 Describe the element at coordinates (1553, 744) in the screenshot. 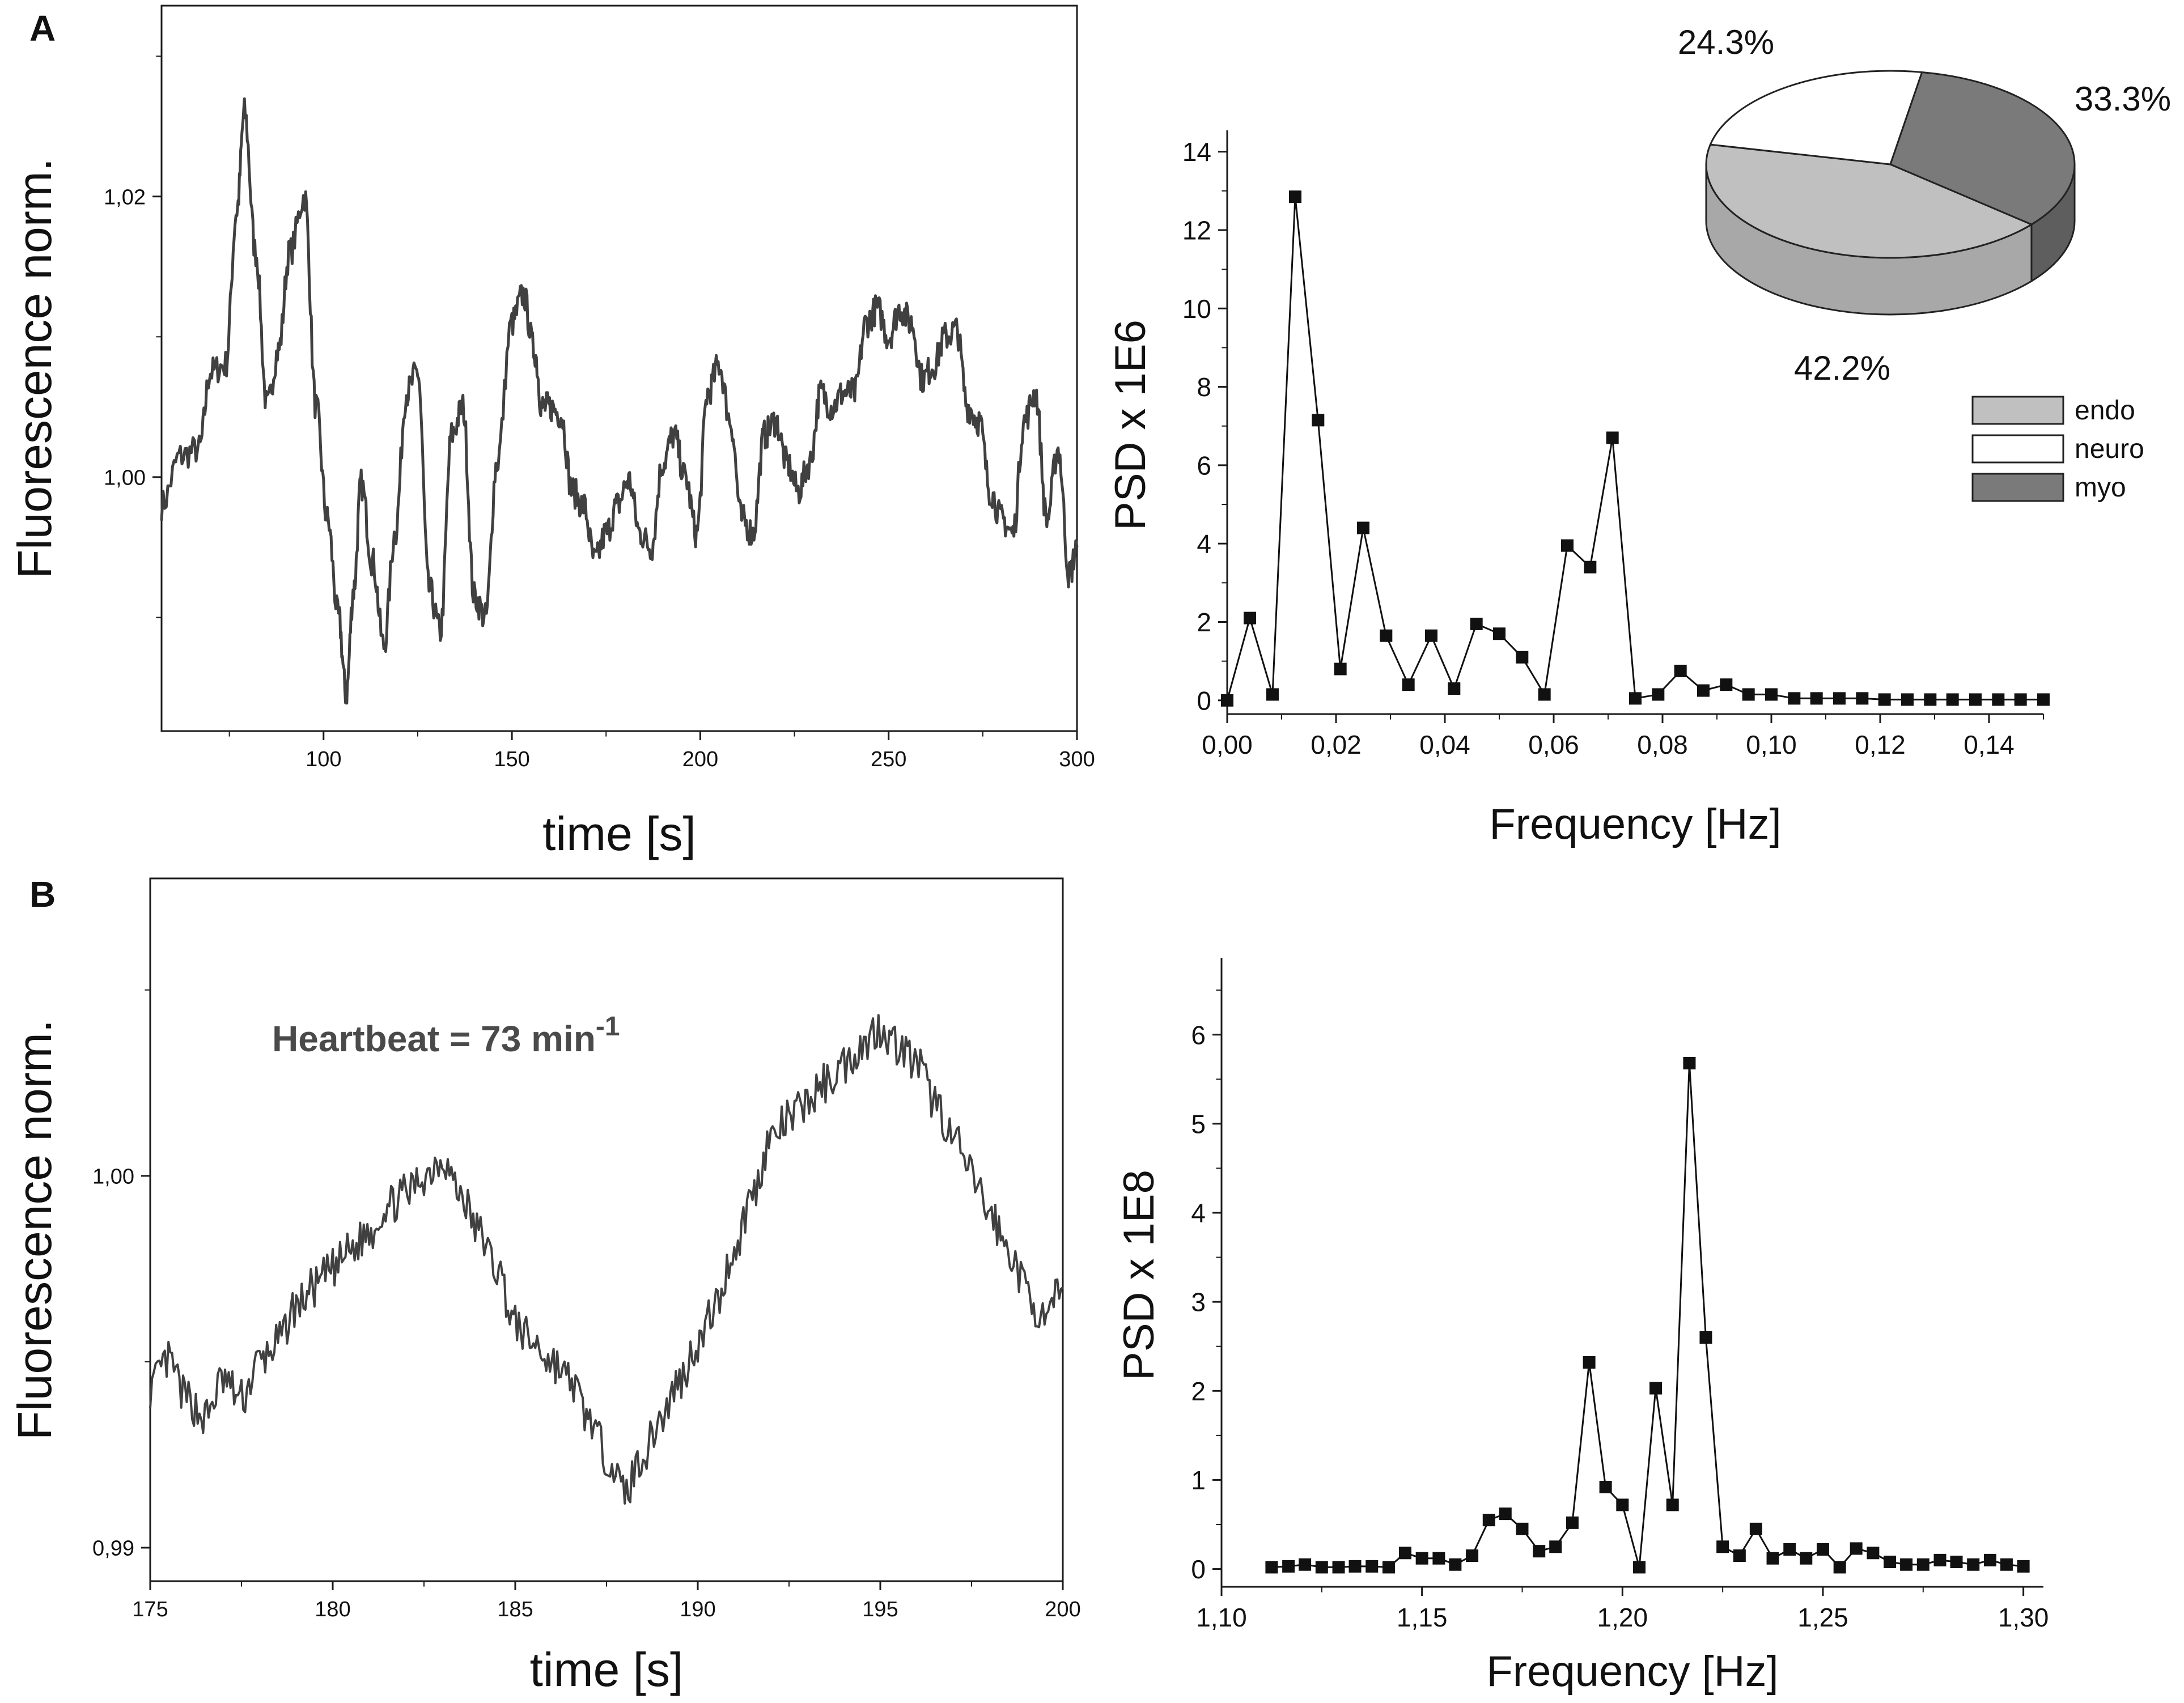

I see `x-tick-label: 0,06` at that location.